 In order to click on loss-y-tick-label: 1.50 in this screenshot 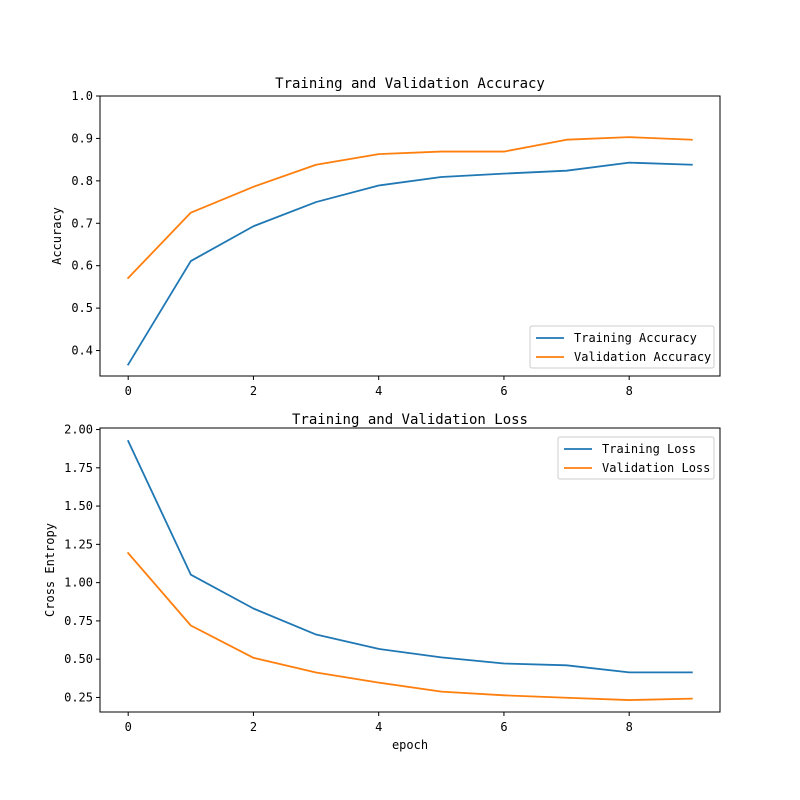, I will do `click(78, 506)`.